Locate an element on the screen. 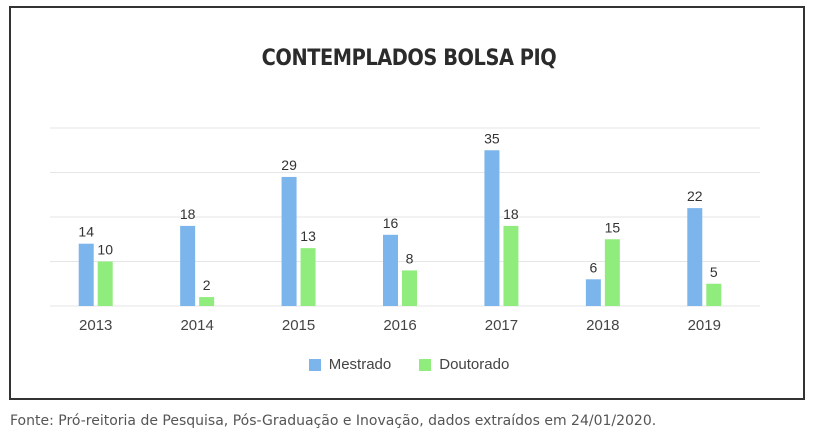 The image size is (818, 436). bar-mestrado-2013 is located at coordinates (86, 274).